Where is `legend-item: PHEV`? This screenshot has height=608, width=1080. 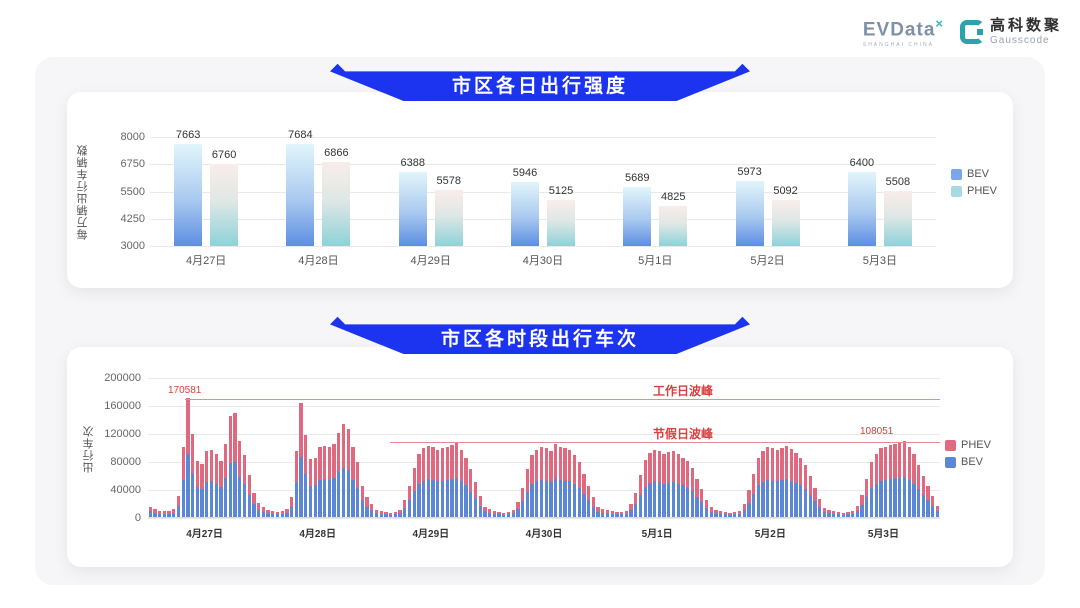
legend-item: PHEV is located at coordinates (968, 445).